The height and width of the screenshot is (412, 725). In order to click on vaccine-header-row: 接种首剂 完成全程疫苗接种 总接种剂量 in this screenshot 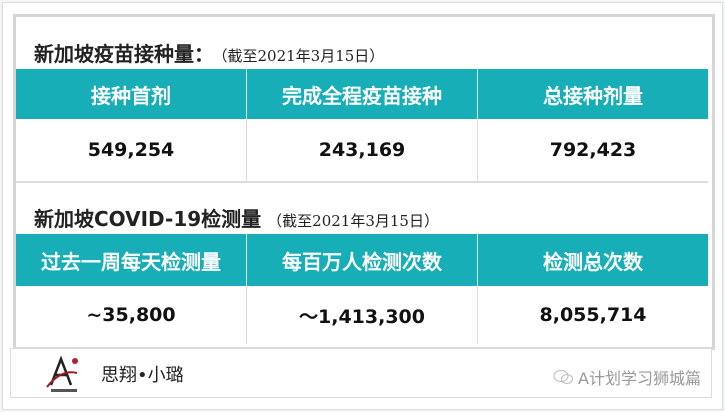, I will do `click(362, 94)`.